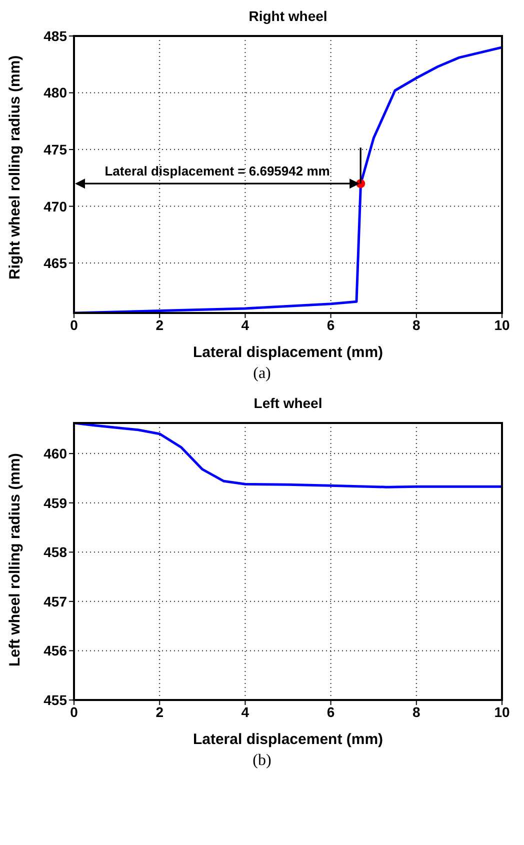 The height and width of the screenshot is (845, 524). What do you see at coordinates (262, 374) in the screenshot?
I see `text: (a)` at bounding box center [262, 374].